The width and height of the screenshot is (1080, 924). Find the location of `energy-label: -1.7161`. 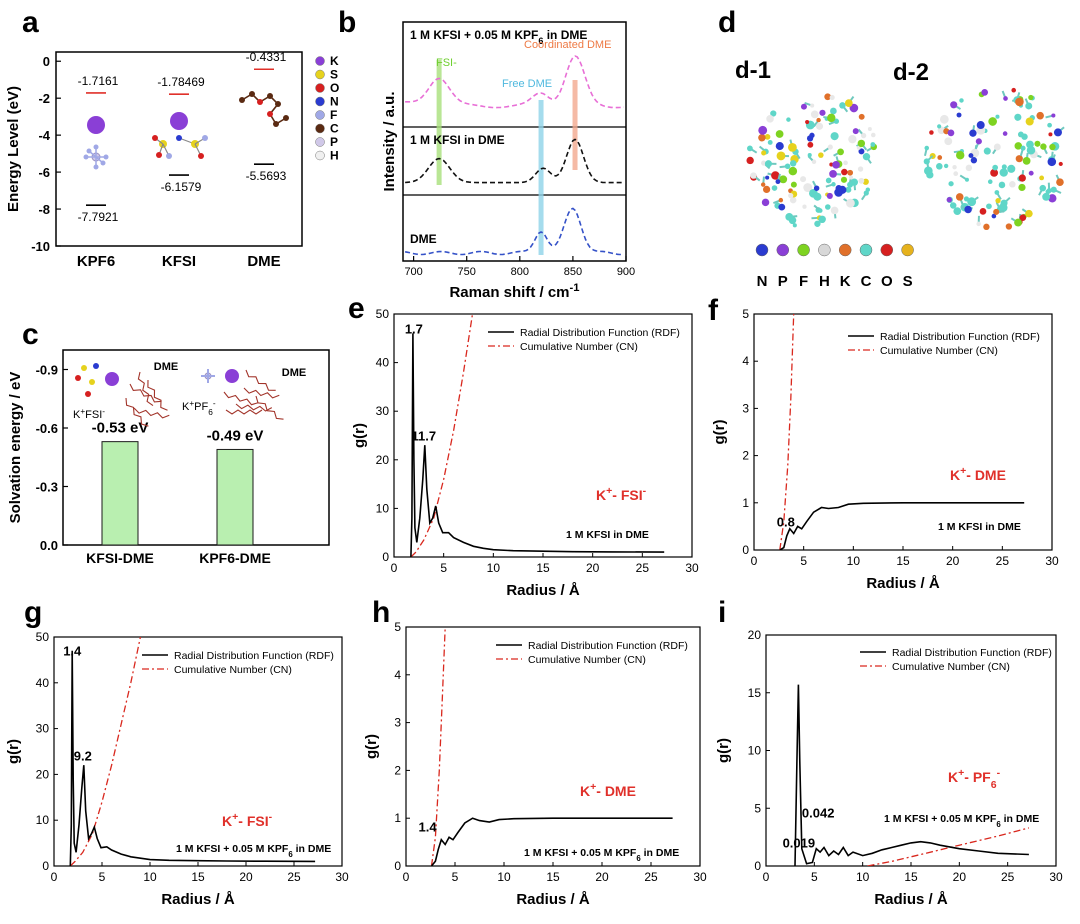

energy-label: -1.7161 is located at coordinates (98, 81).